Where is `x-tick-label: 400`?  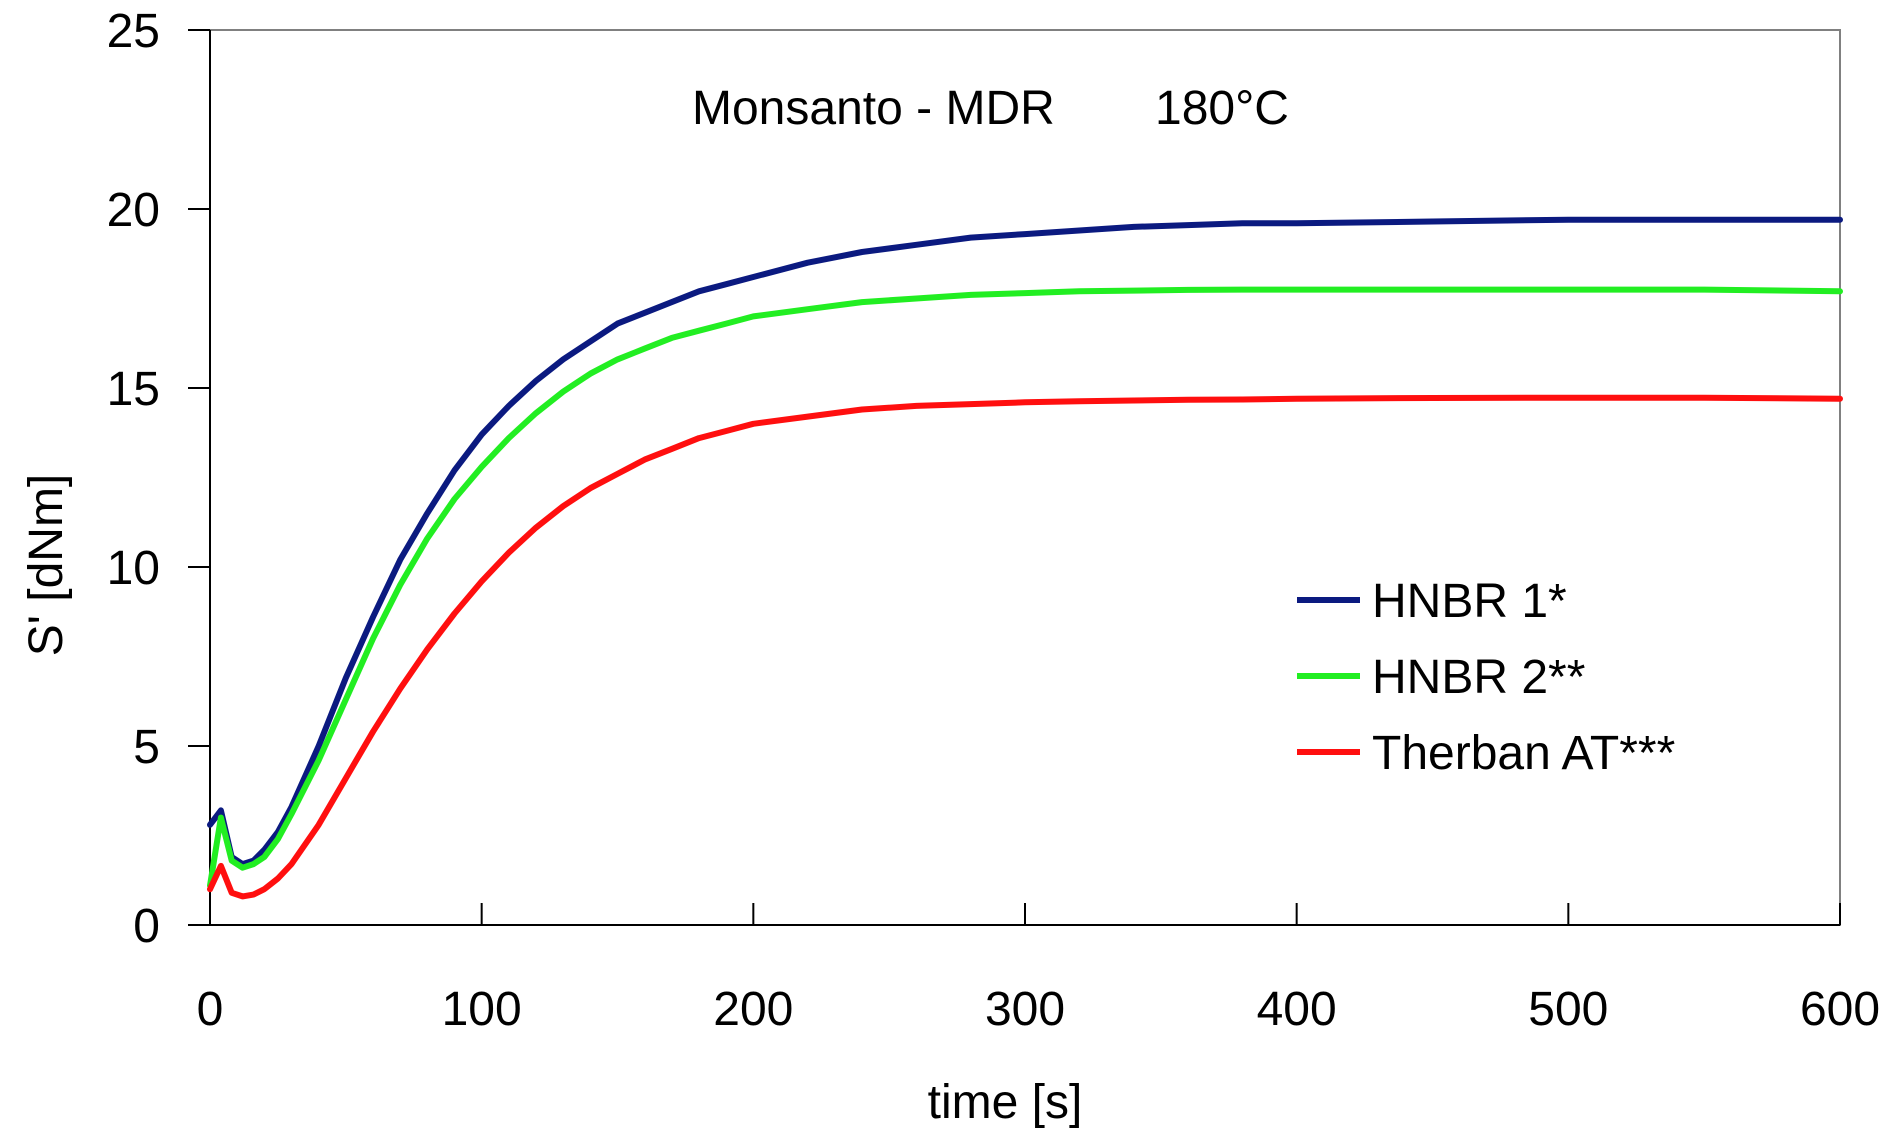 x-tick-label: 400 is located at coordinates (1297, 1009).